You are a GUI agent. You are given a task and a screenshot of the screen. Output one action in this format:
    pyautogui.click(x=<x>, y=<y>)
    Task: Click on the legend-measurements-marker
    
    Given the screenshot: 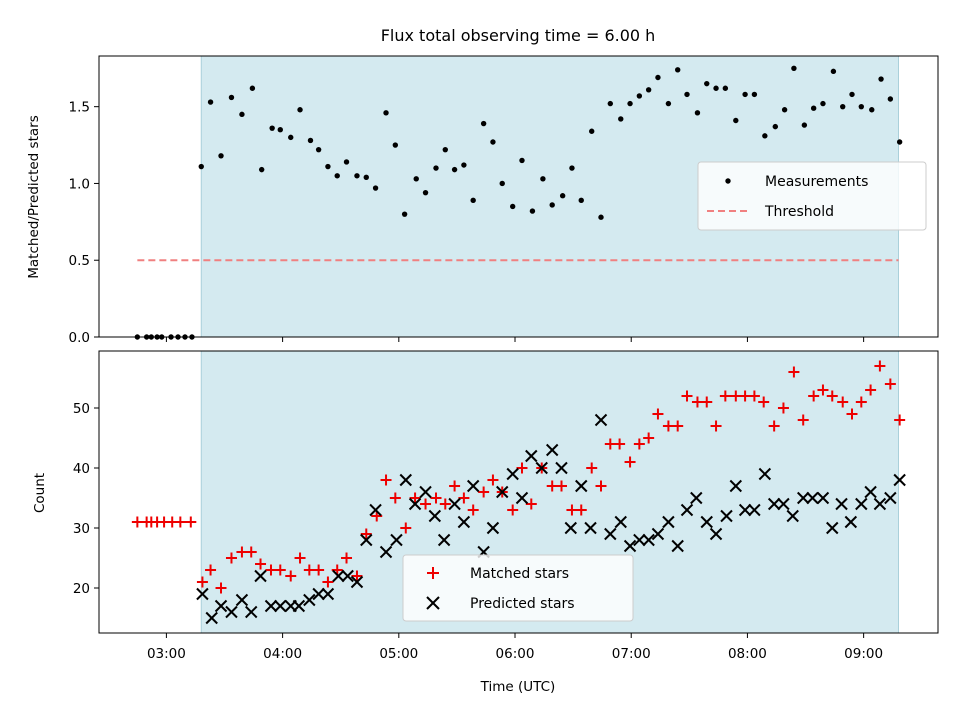 What is the action you would take?
    pyautogui.click(x=728, y=181)
    